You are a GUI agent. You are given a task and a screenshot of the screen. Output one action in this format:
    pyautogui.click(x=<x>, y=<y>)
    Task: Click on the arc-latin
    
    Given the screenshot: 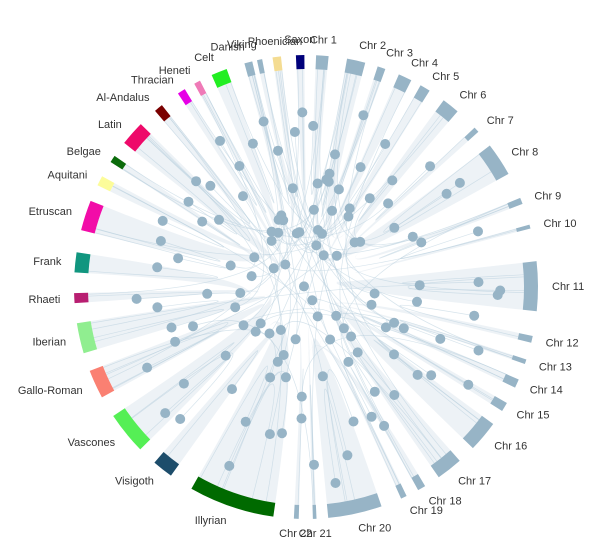 What is the action you would take?
    pyautogui.click(x=137, y=138)
    